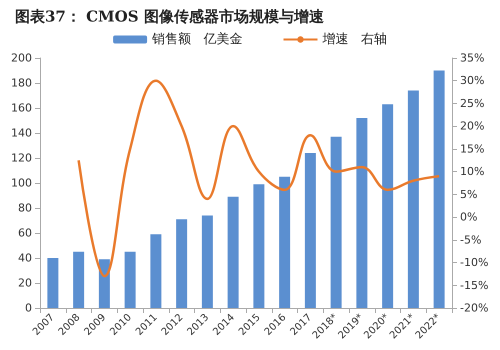 This screenshot has height=350, width=500. Describe the element at coordinates (25, 233) in the screenshot. I see `y-tick-label: 60` at that location.